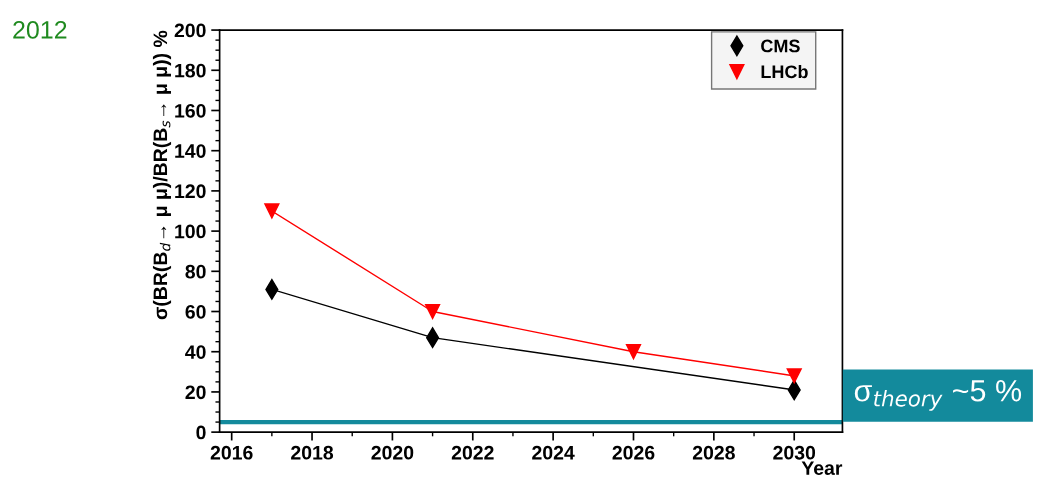  What do you see at coordinates (633, 452) in the screenshot?
I see `x-tick-label: 2026` at bounding box center [633, 452].